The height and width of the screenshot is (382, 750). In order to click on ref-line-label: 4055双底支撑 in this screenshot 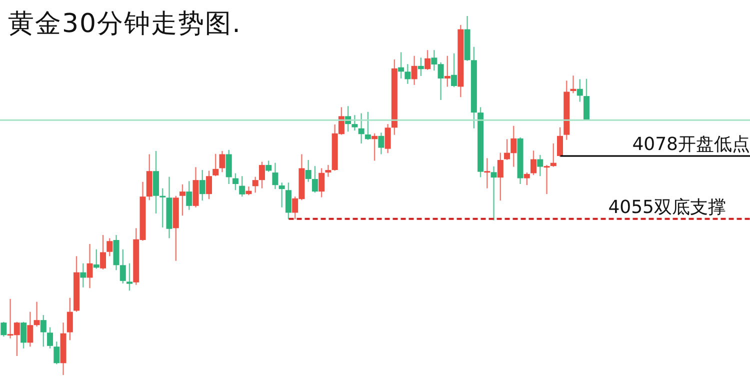, I will do `click(667, 207)`.